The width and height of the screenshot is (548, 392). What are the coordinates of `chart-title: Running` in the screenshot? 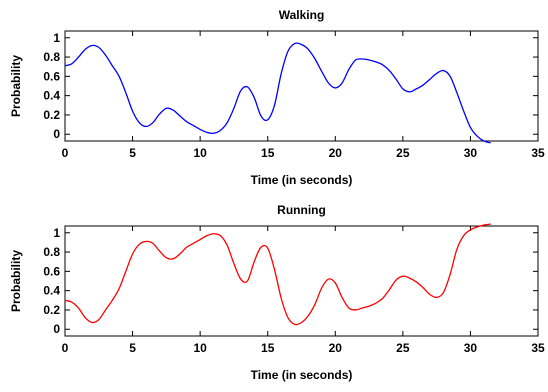 It's located at (301, 210).